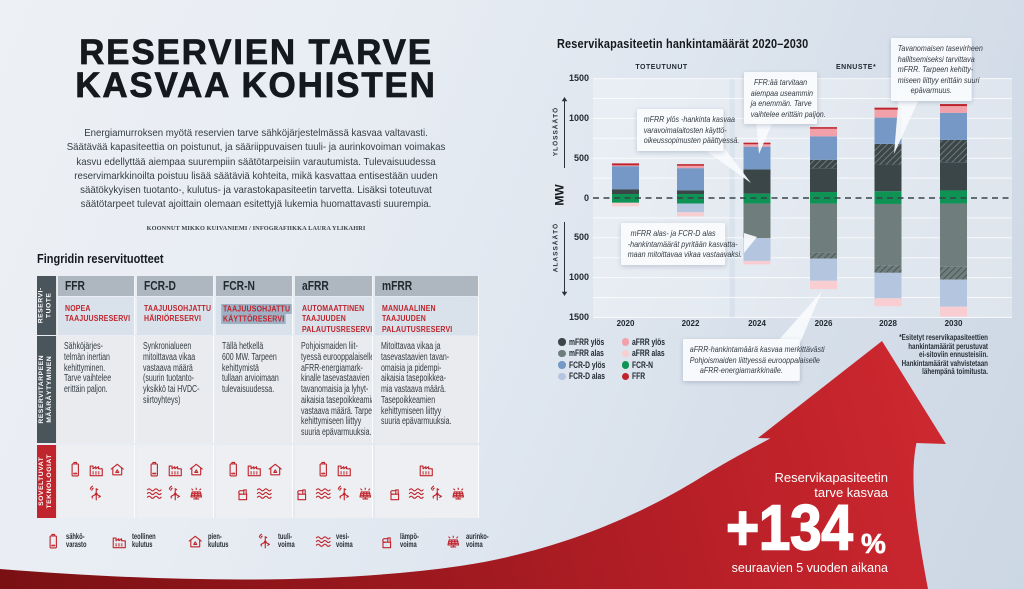 The image size is (1024, 589). I want to click on product-technologies-FCR-D, so click(175, 481).